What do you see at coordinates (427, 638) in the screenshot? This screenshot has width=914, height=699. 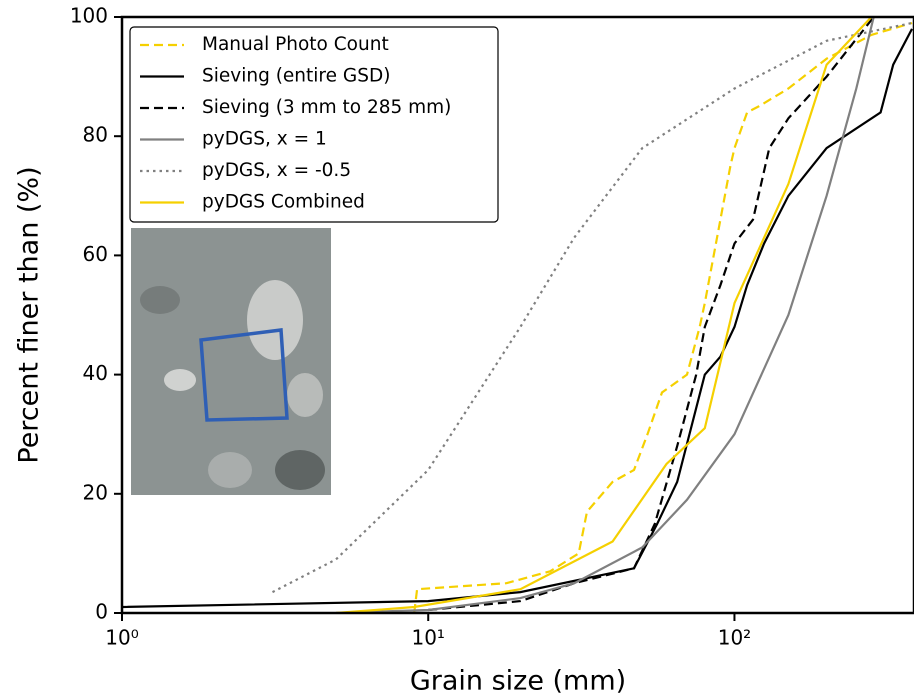 I see `x-tick-label: 10¹` at bounding box center [427, 638].